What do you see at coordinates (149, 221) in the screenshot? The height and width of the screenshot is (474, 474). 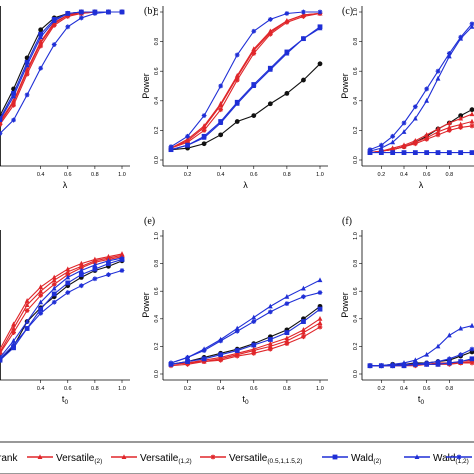 I see `panel-label: (e)` at bounding box center [149, 221].